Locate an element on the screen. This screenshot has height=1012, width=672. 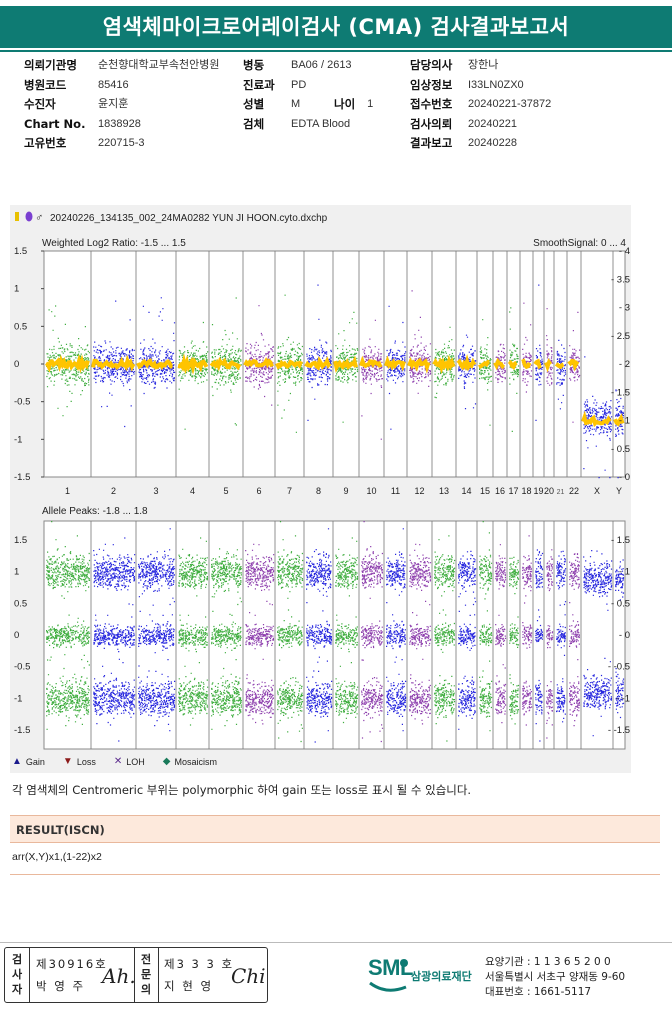
info-value: BA06 / 2613 is located at coordinates (321, 65).